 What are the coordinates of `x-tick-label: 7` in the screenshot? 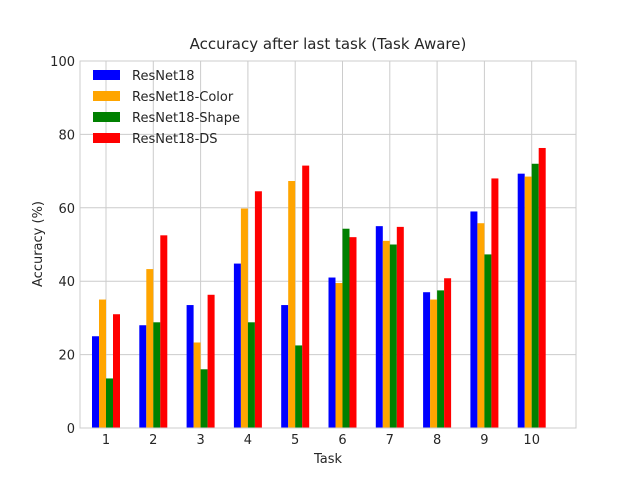 It's located at (390, 440).